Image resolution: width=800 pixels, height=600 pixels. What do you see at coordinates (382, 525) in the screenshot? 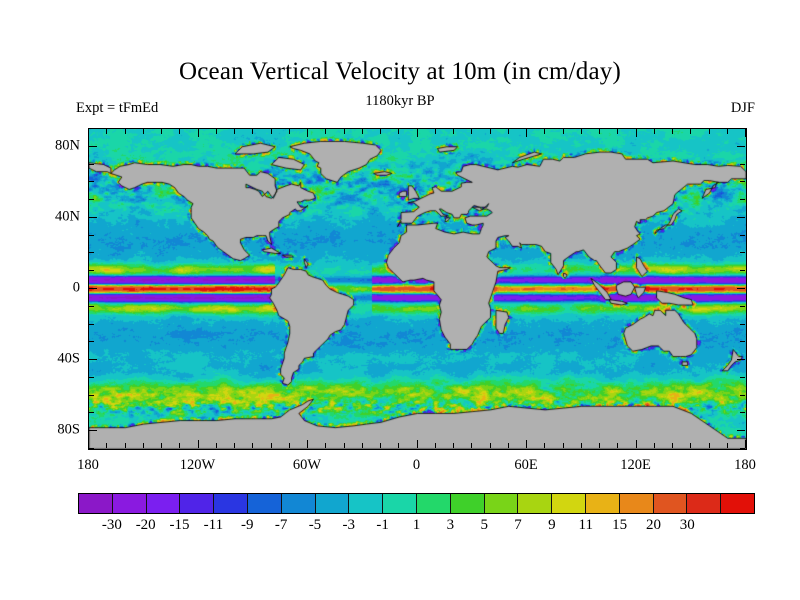
I see `colorbar-tick-label: -1` at bounding box center [382, 525].